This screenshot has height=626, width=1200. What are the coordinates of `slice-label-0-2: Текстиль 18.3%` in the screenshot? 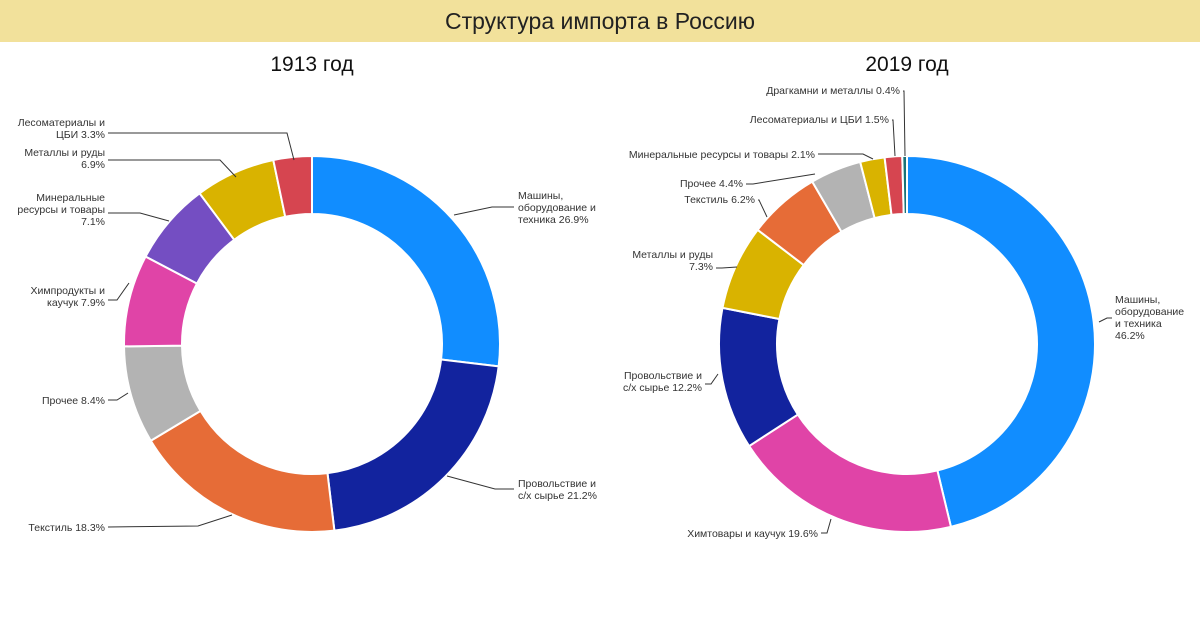 It's located at (66, 528).